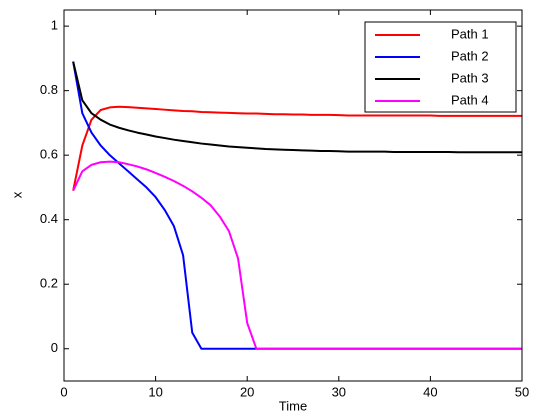 This screenshot has width=537, height=419. What do you see at coordinates (49, 218) in the screenshot?
I see `y-tick-label: 0.4` at bounding box center [49, 218].